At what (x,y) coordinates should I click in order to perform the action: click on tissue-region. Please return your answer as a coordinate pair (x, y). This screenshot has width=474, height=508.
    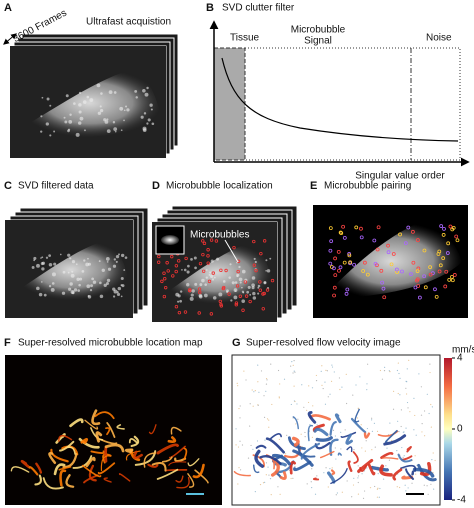
    Looking at the image, I should click on (229, 104).